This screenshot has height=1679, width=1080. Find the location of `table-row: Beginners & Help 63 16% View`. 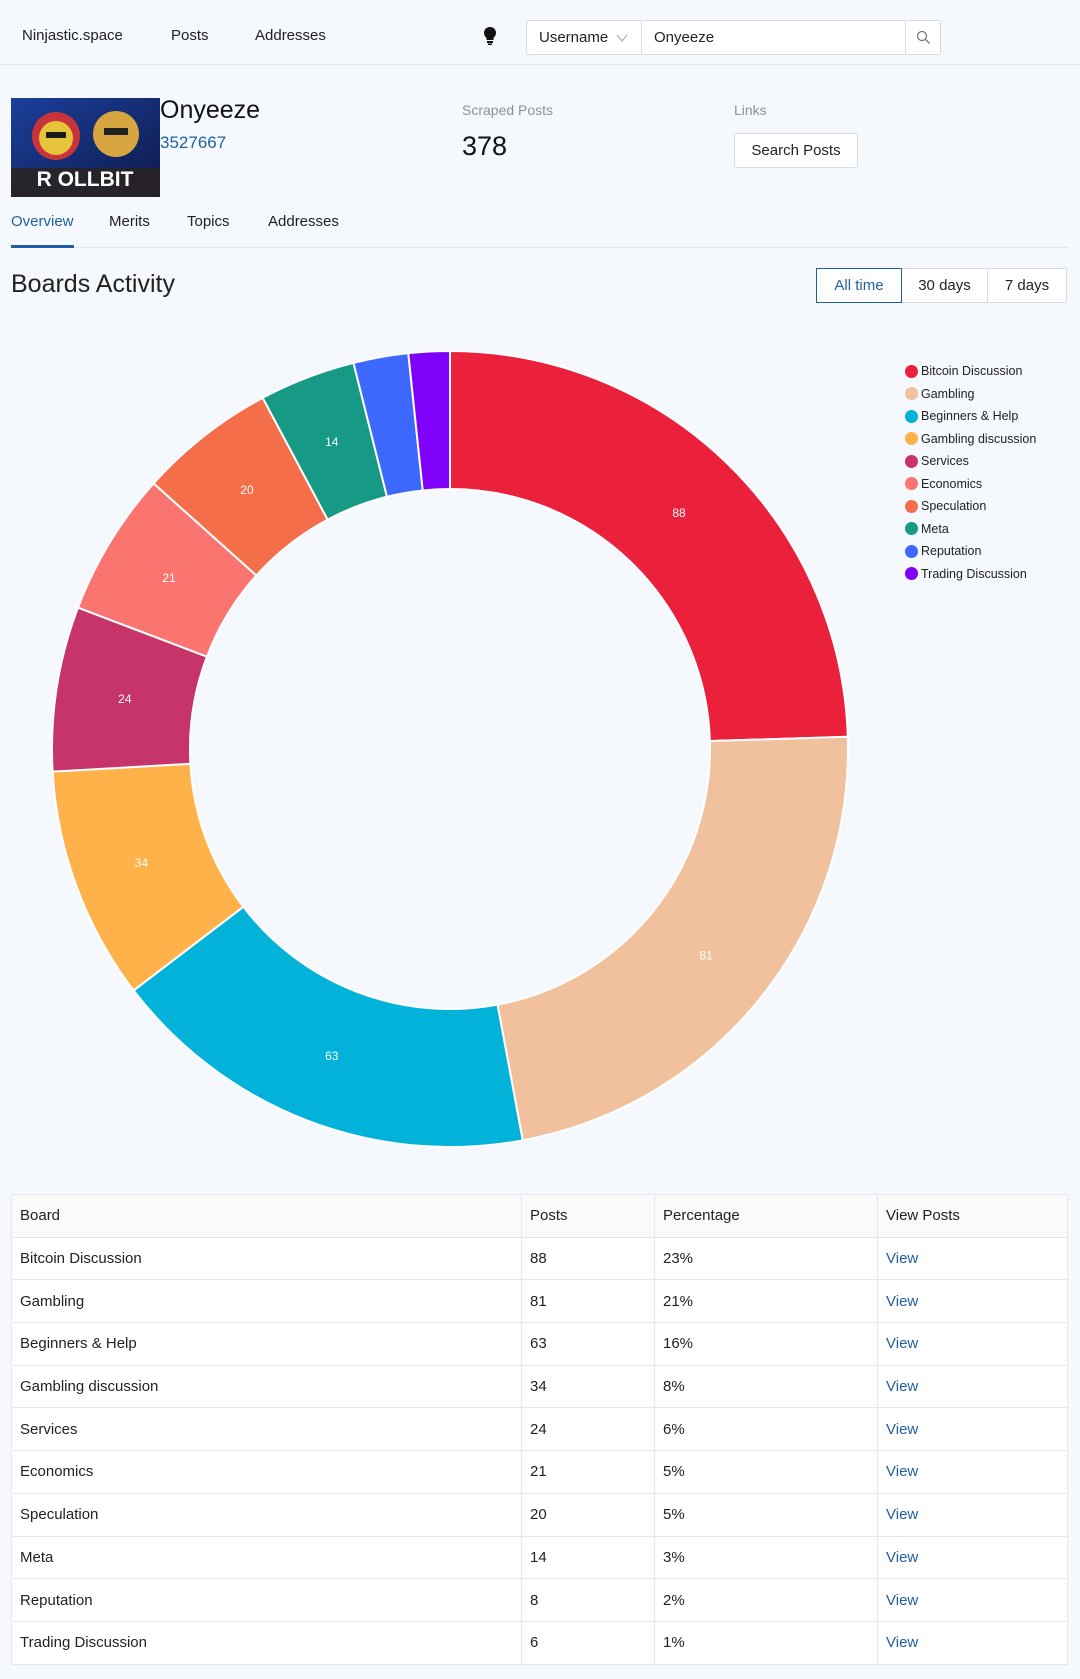

table-row: Beginners & Help 63 16% View is located at coordinates (539, 1344).